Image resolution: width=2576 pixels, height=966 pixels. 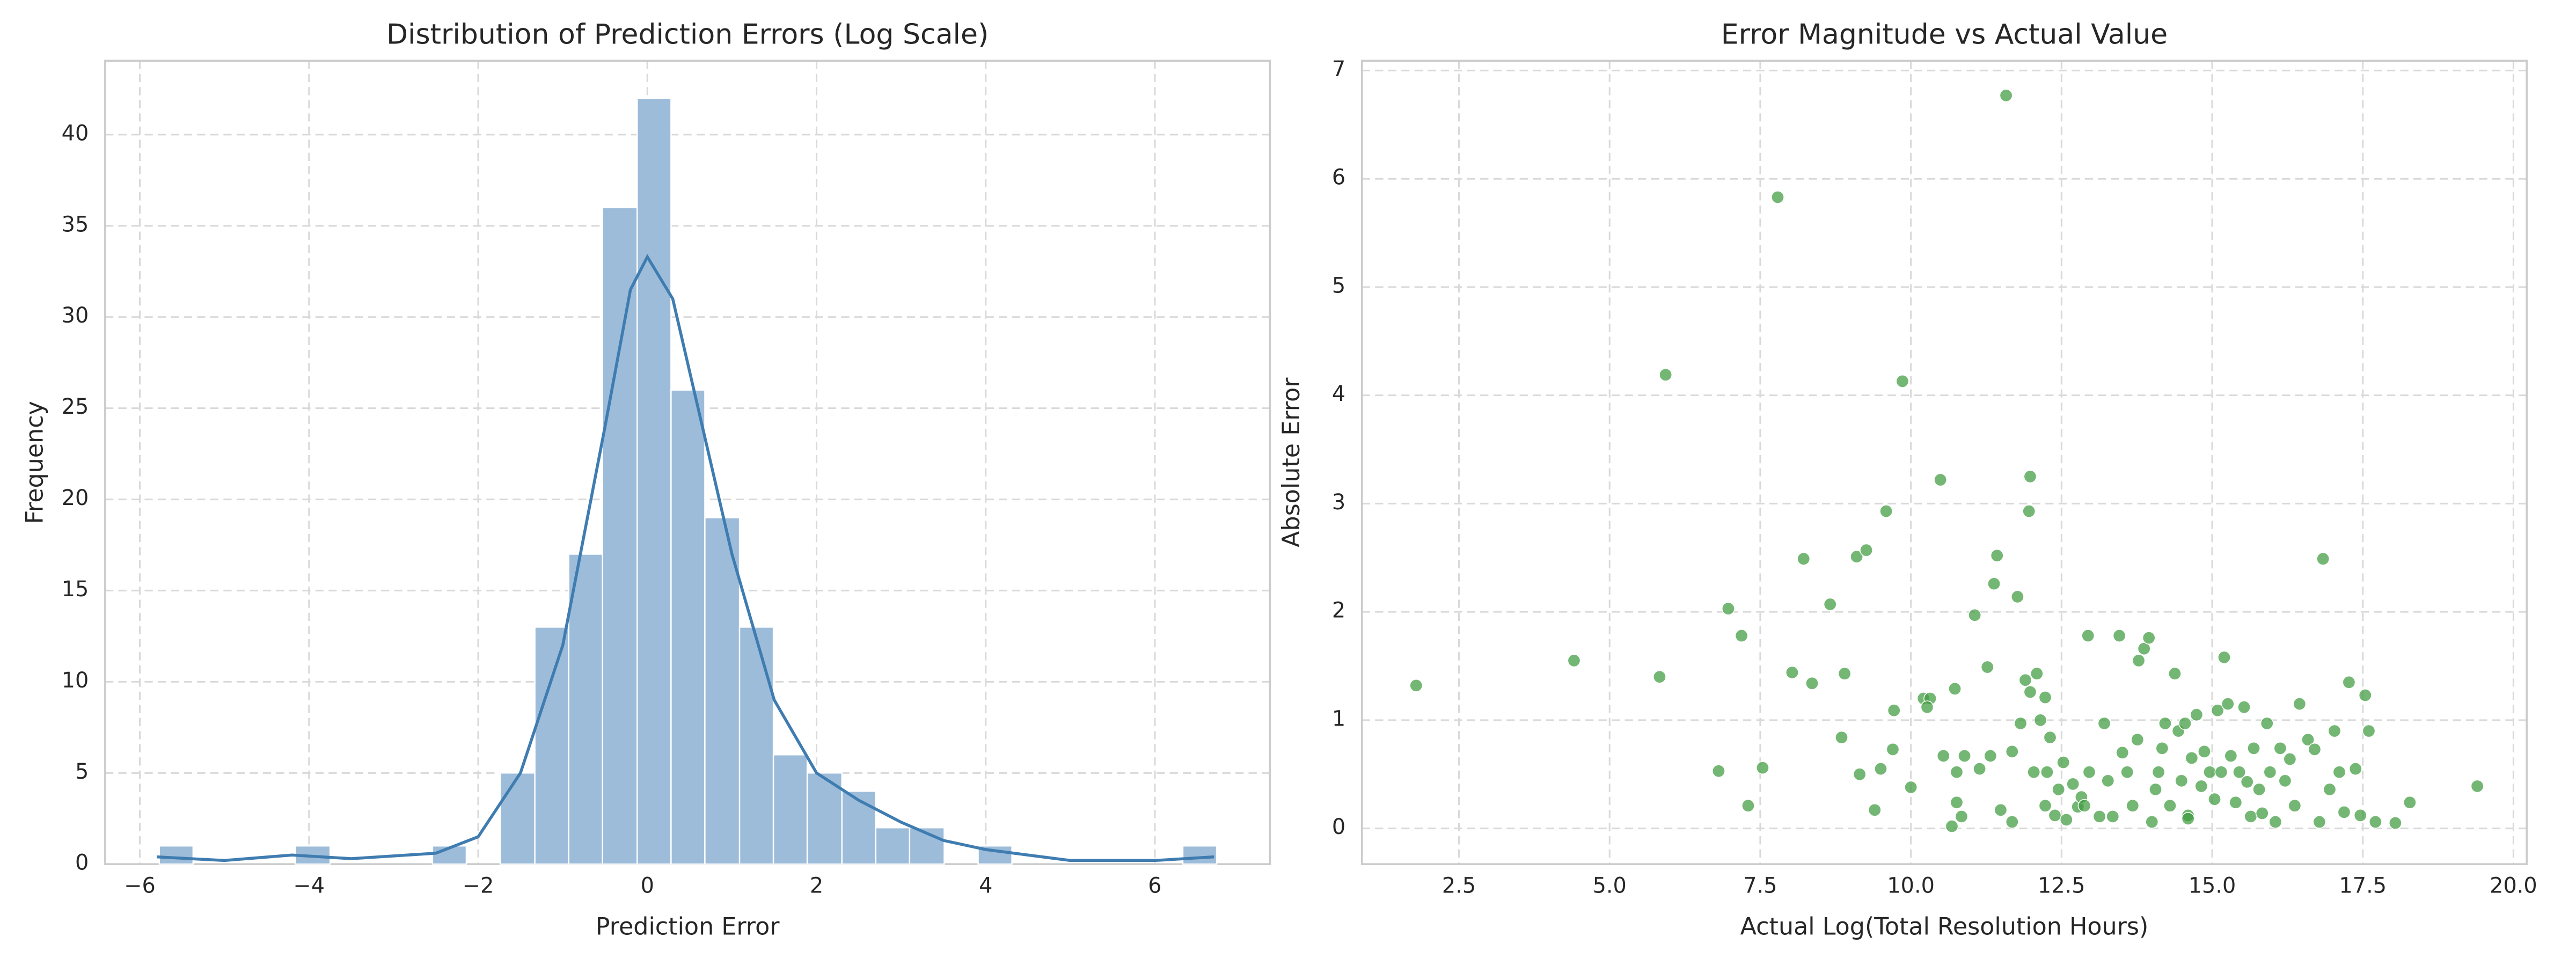 What do you see at coordinates (647, 886) in the screenshot?
I see `x-tick-label: 0` at bounding box center [647, 886].